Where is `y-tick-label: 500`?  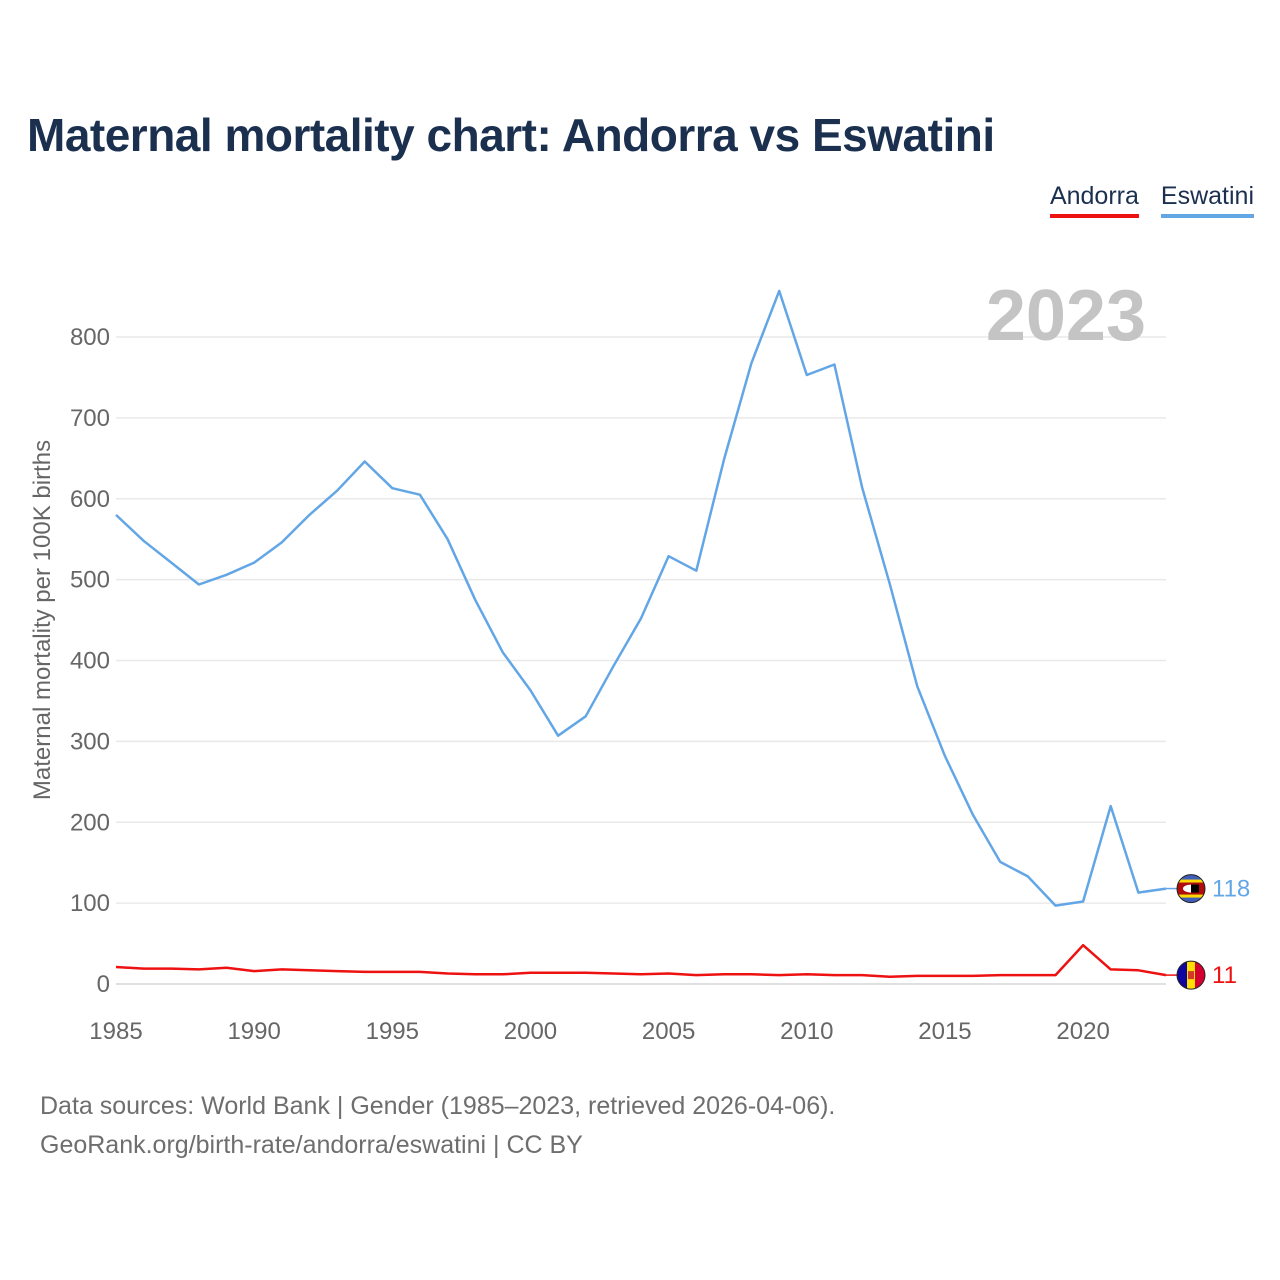
y-tick-label: 500 is located at coordinates (90, 580).